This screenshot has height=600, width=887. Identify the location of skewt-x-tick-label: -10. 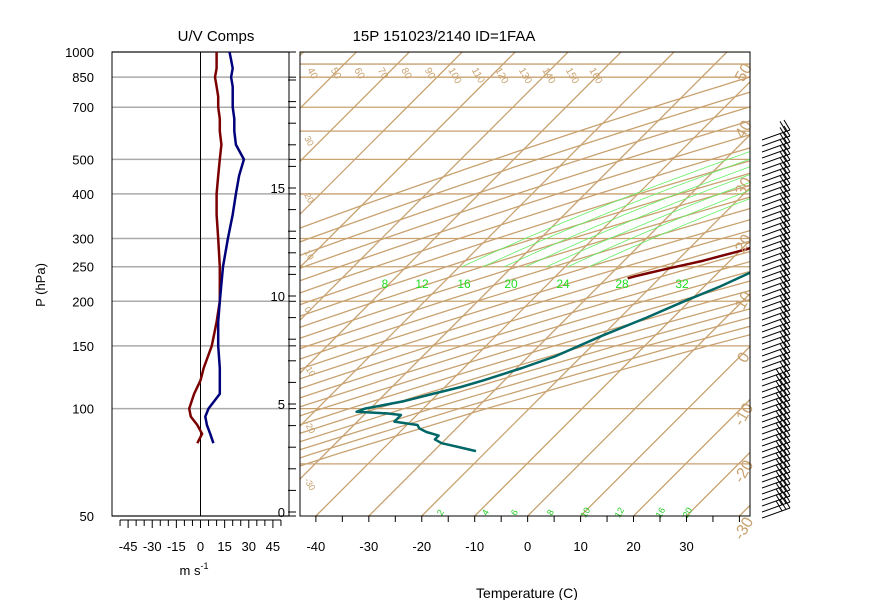
(474, 546).